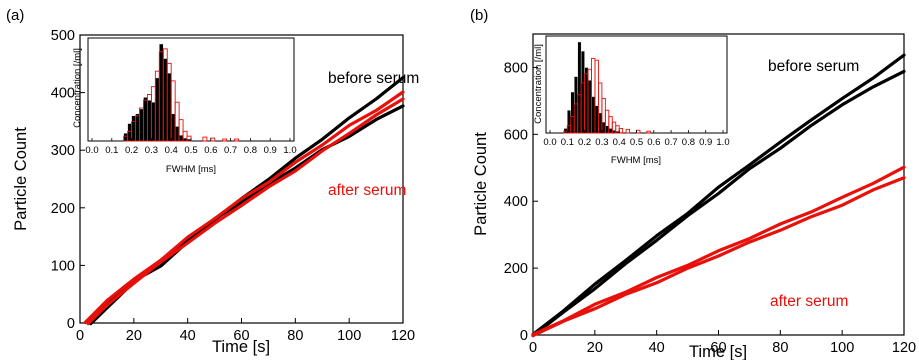  What do you see at coordinates (151, 150) in the screenshot?
I see `panel-a-inset-x-tick-label: 0.3` at bounding box center [151, 150].